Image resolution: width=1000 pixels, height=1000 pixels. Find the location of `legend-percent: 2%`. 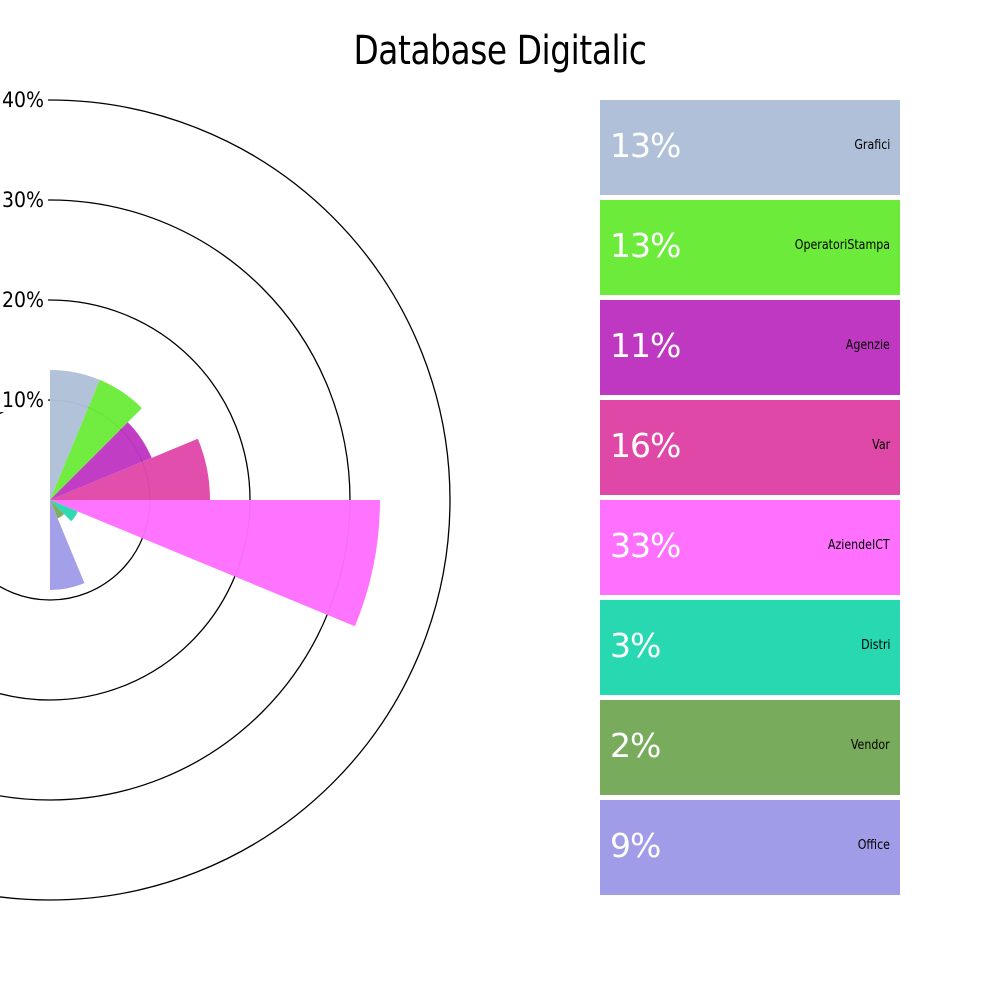

legend-percent: 2% is located at coordinates (635, 745).